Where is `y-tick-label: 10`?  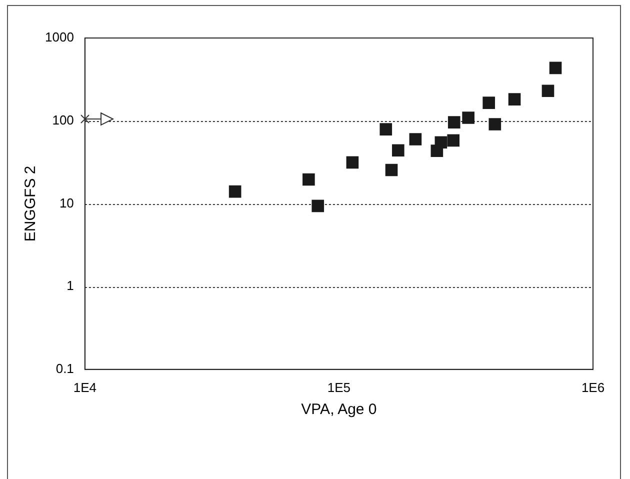 y-tick-label: 10 is located at coordinates (66, 202).